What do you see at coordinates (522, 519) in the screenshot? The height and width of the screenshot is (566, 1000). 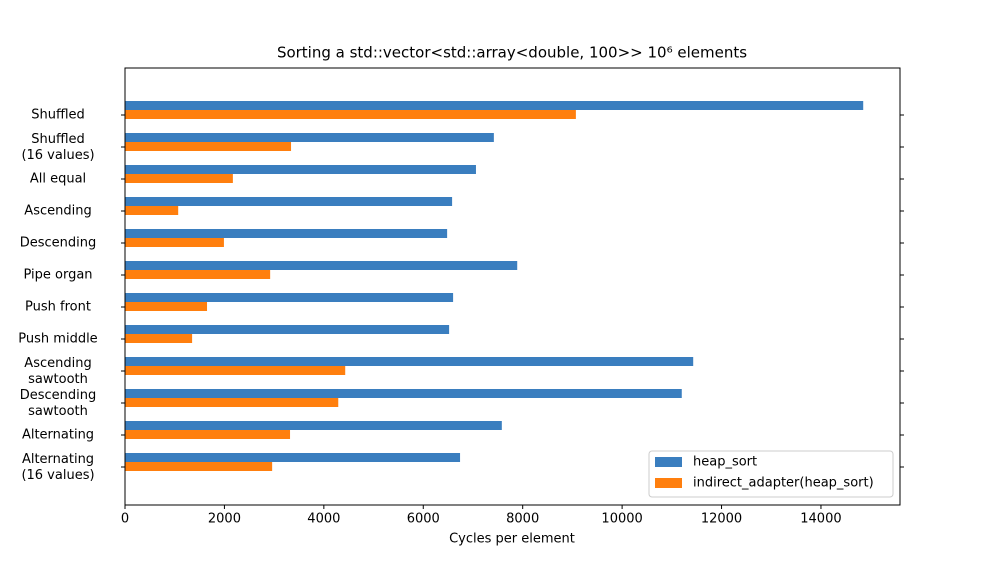 I see `x-tick-label: 8000` at bounding box center [522, 519].